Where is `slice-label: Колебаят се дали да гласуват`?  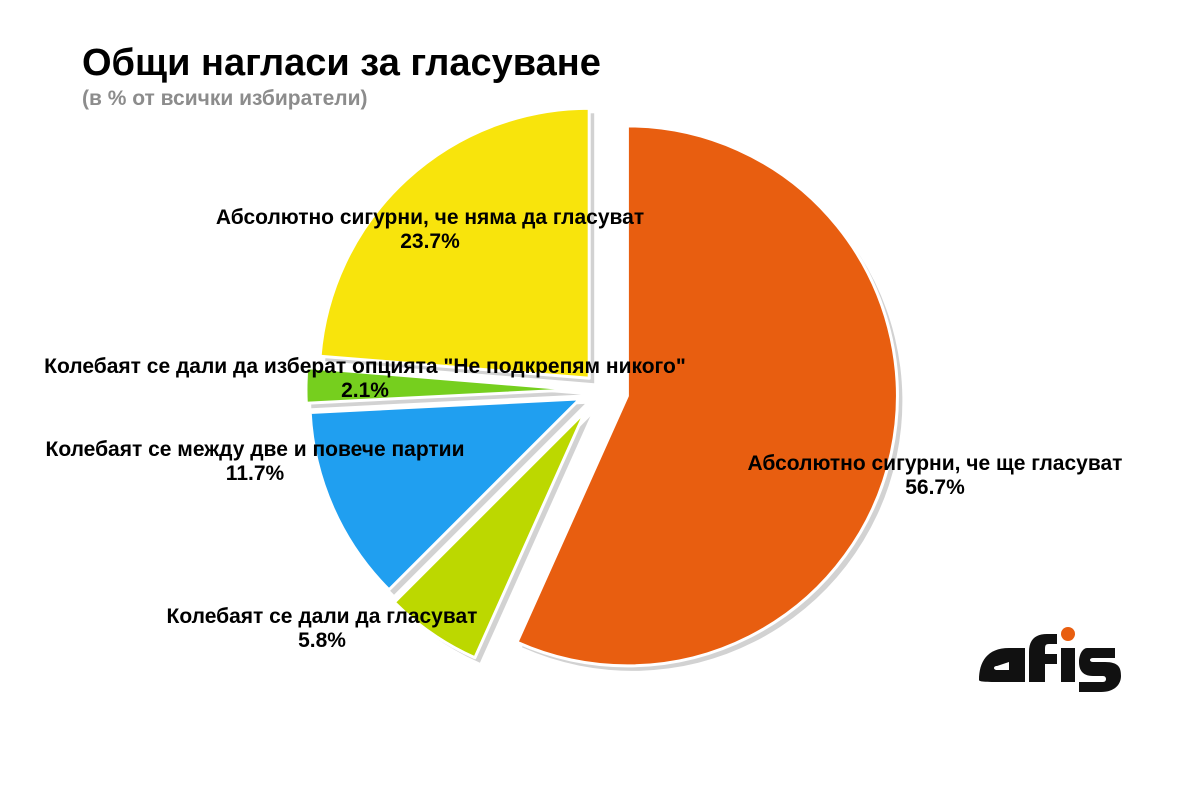 slice-label: Колебаят се дали да гласуват is located at coordinates (322, 616).